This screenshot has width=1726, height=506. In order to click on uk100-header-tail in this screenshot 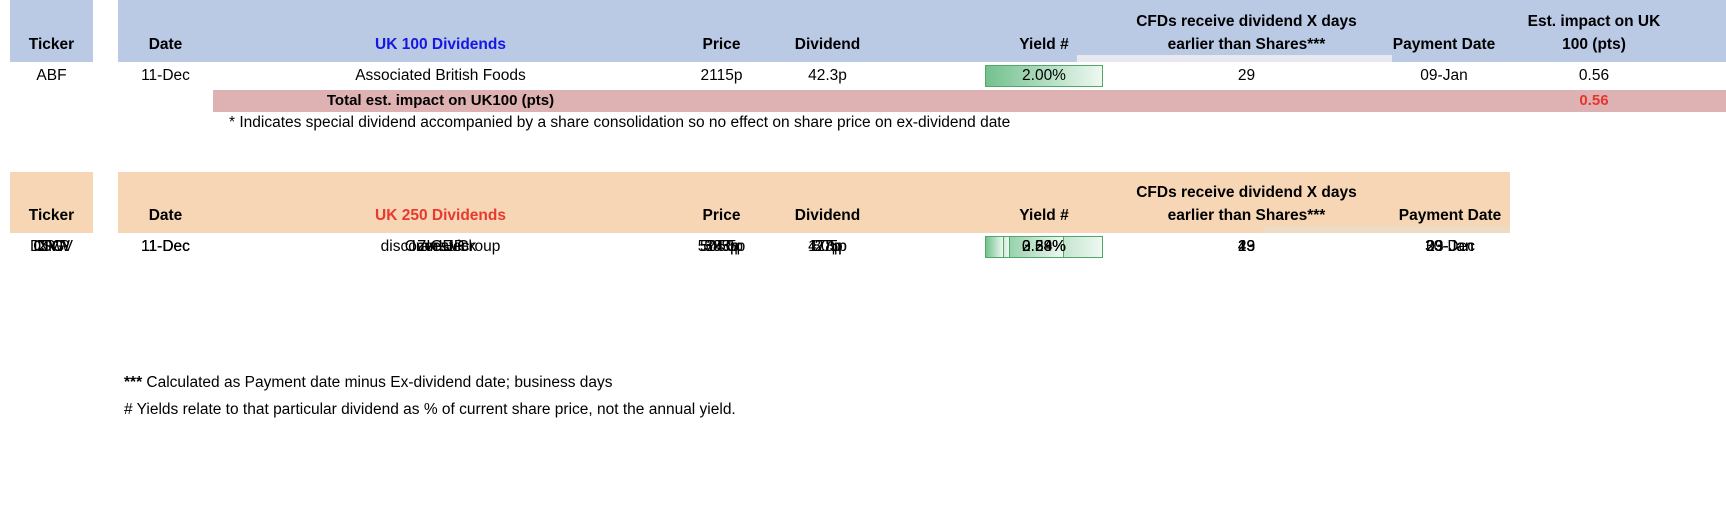, I will do `click(1708, 31)`.